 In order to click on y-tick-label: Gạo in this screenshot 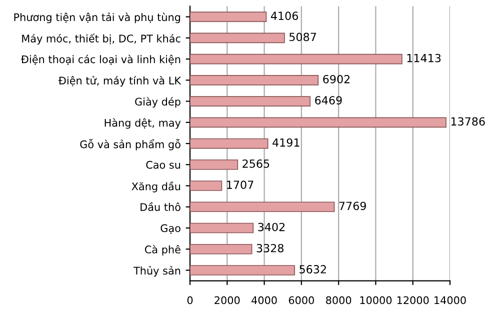, I will do `click(170, 229)`.